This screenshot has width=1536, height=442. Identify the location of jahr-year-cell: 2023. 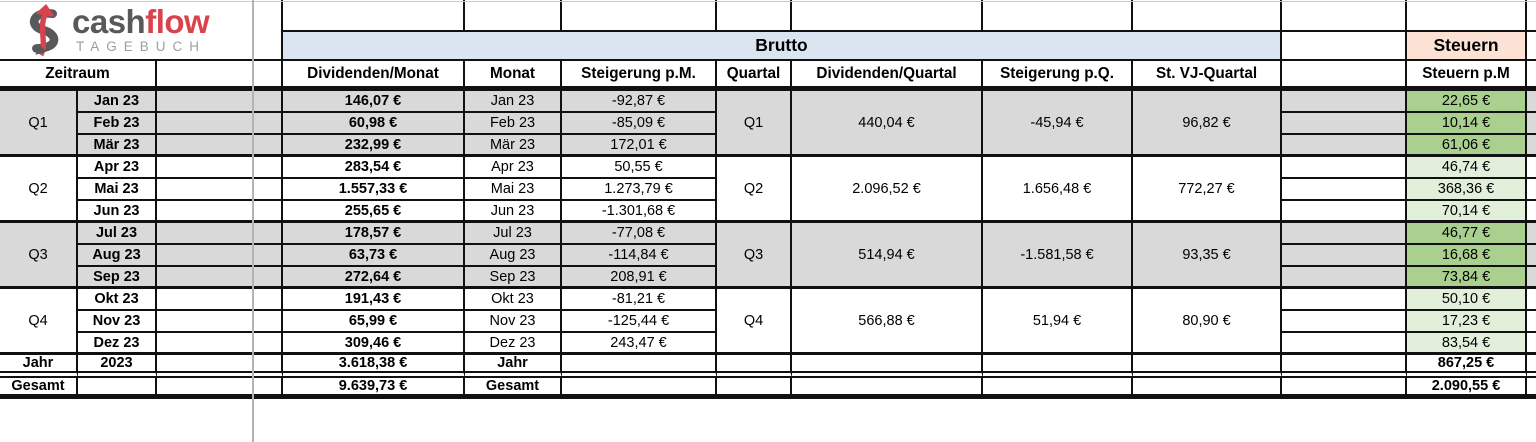
(117, 366).